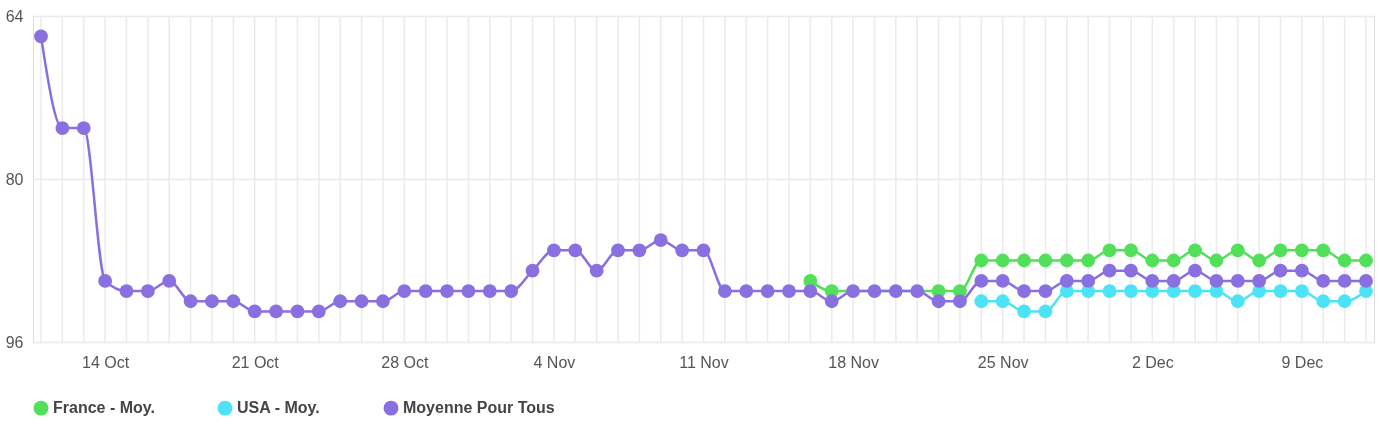 The width and height of the screenshot is (1389, 430). Describe the element at coordinates (554, 362) in the screenshot. I see `x-tick-label: 4 Nov` at that location.